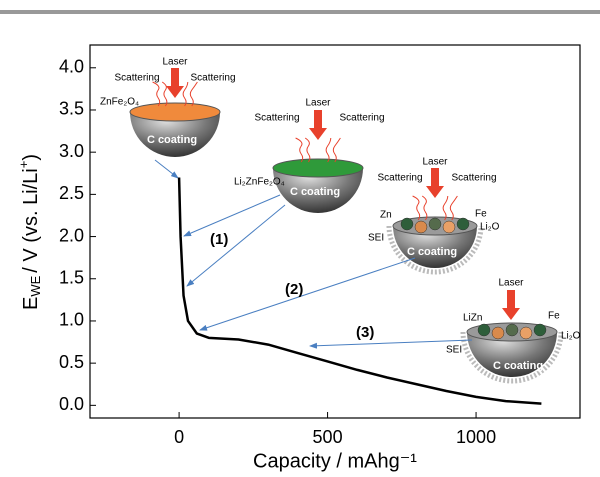  What do you see at coordinates (71, 362) in the screenshot?
I see `y-tick-label: 0.5` at bounding box center [71, 362].